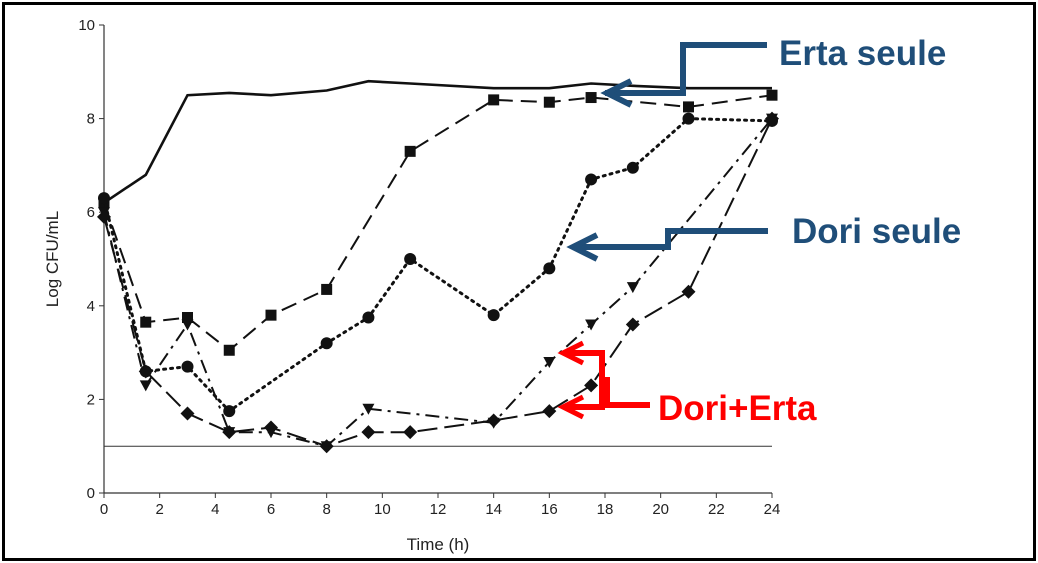  I want to click on x-tick-label: 10, so click(382, 509).